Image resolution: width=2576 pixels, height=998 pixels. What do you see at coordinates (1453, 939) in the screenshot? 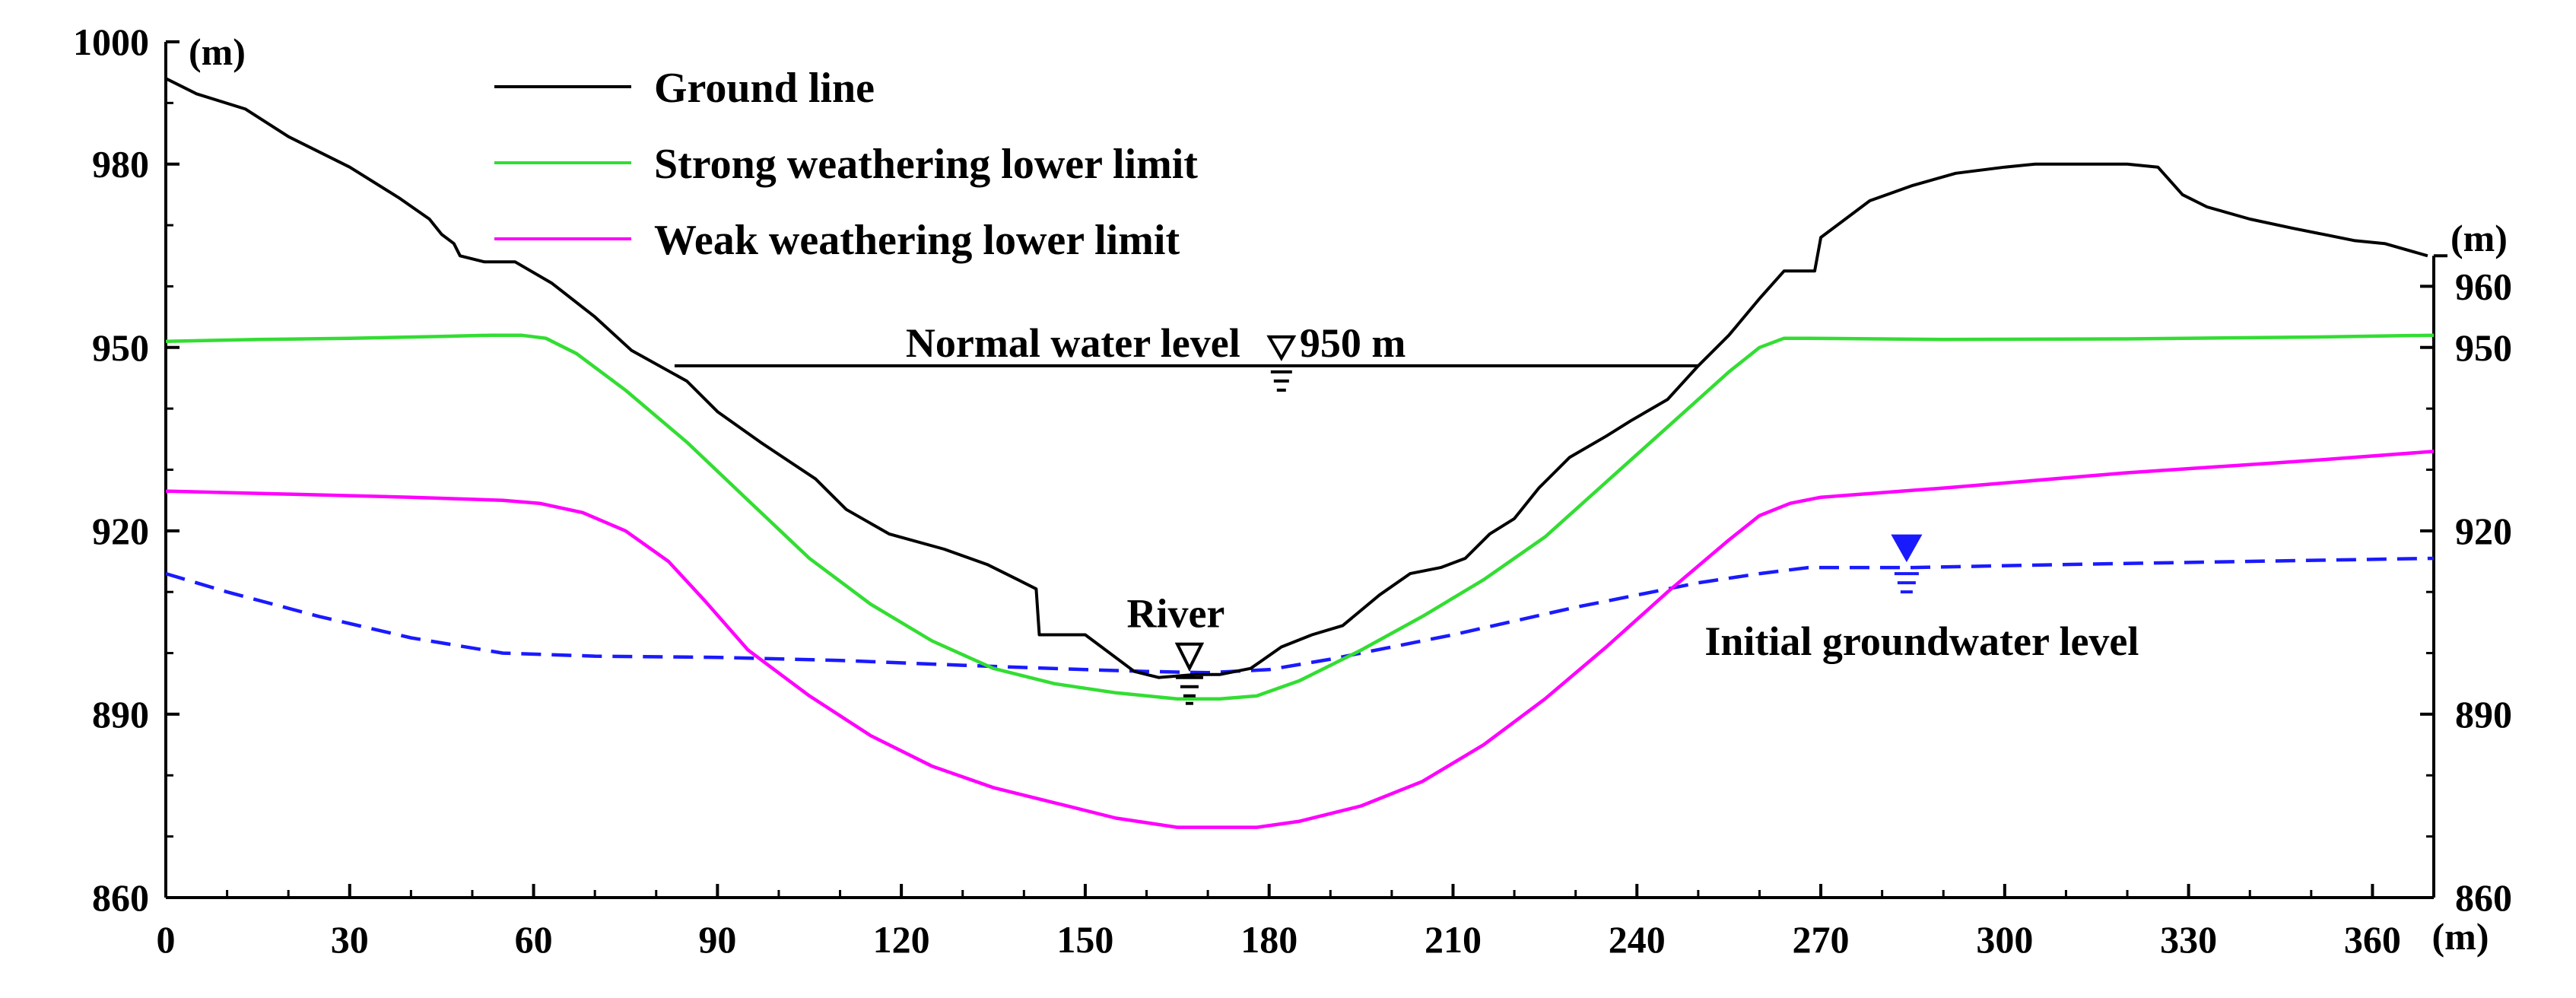
I see `x-tick-label: 210` at bounding box center [1453, 939].